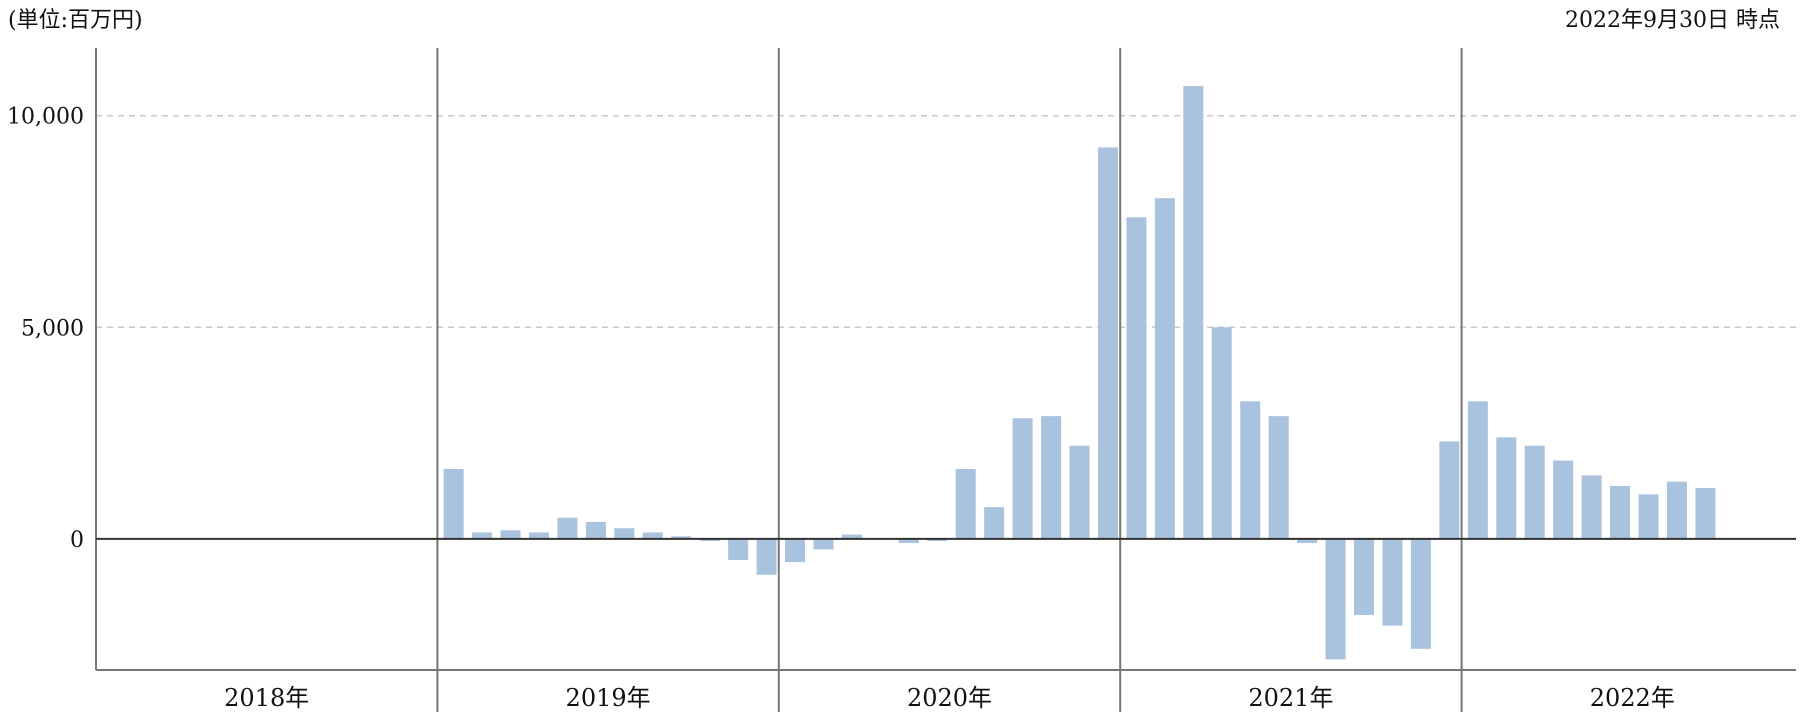  I want to click on x-year-labels: 2018年 2019年 2020年 2021年 2022年, so click(949, 698).